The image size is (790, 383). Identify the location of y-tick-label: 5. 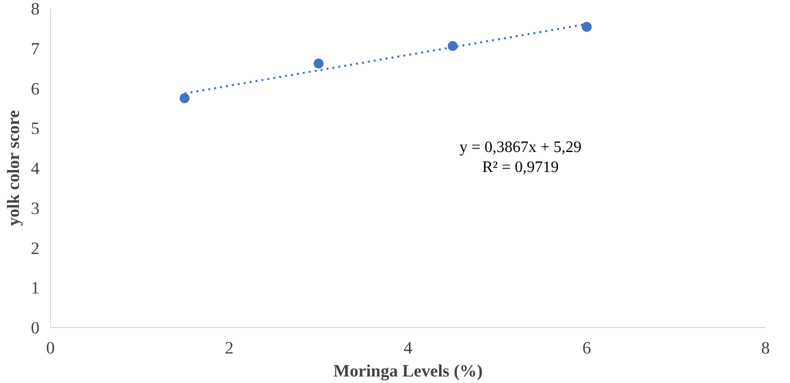
(35, 128).